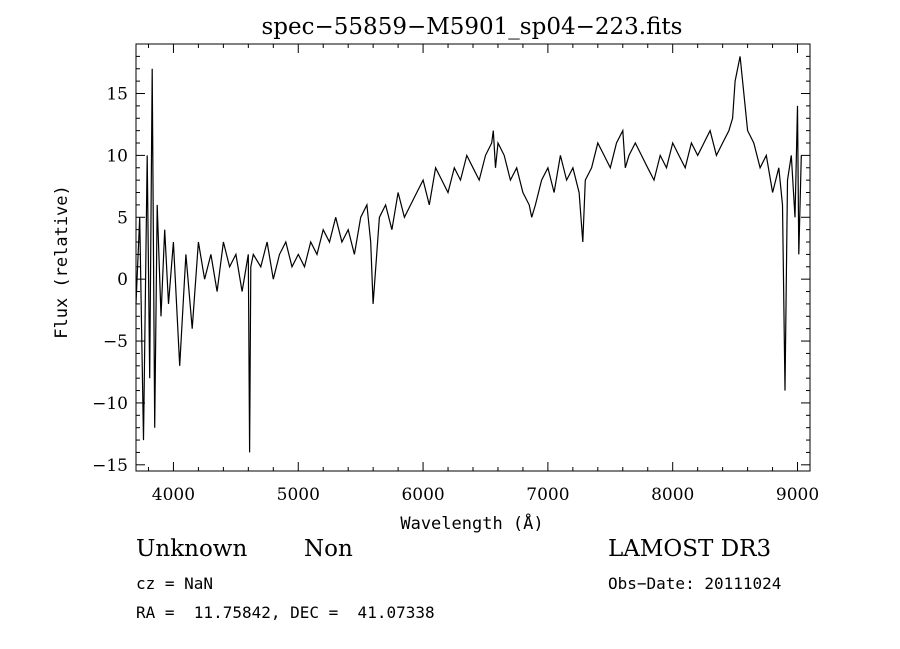 This screenshot has height=649, width=900. What do you see at coordinates (192, 549) in the screenshot?
I see `object-class-label: Unknown` at bounding box center [192, 549].